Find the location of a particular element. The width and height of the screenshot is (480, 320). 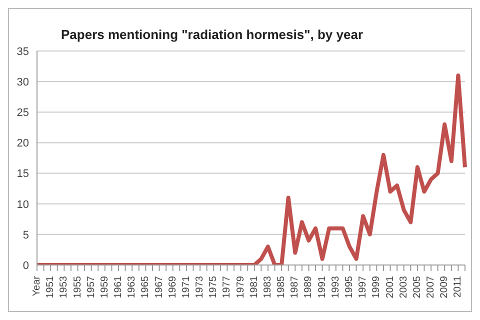

x-tick-label: 2005 is located at coordinates (417, 287).